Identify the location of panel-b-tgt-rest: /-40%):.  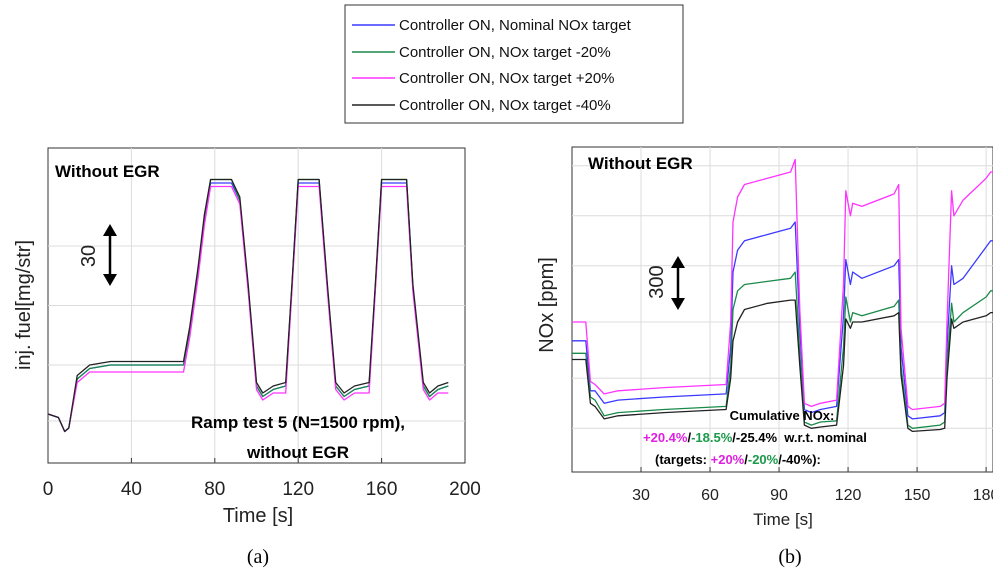
(799, 459).